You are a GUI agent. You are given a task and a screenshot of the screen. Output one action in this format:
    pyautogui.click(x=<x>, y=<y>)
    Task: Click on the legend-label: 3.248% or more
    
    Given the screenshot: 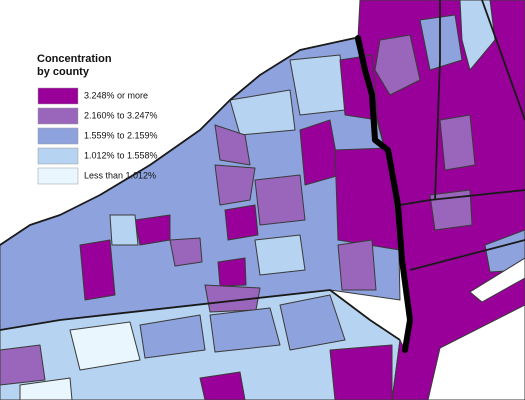 What is the action you would take?
    pyautogui.click(x=116, y=95)
    